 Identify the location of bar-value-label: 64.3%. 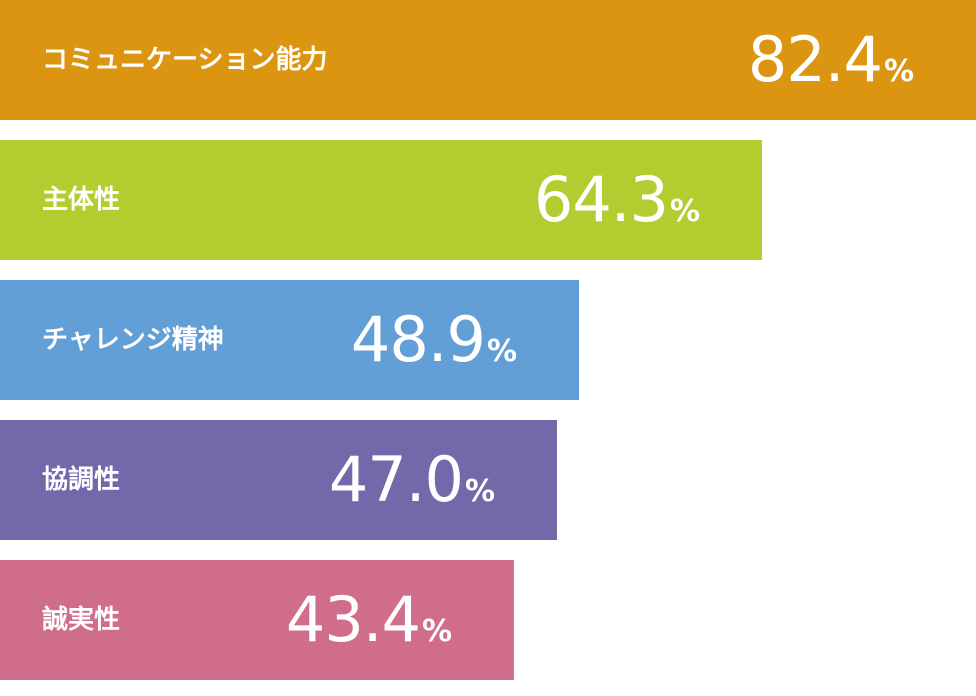
(617, 200).